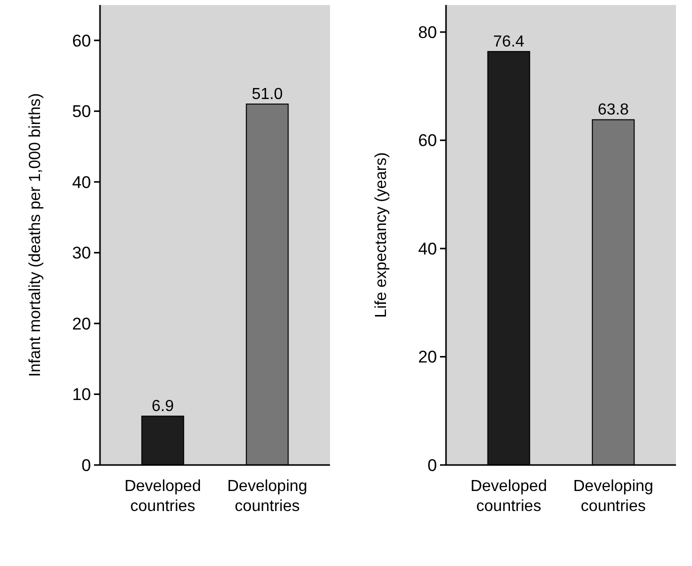 This screenshot has width=692, height=566. I want to click on y-axis-title: Life expectancy (years), so click(381, 235).